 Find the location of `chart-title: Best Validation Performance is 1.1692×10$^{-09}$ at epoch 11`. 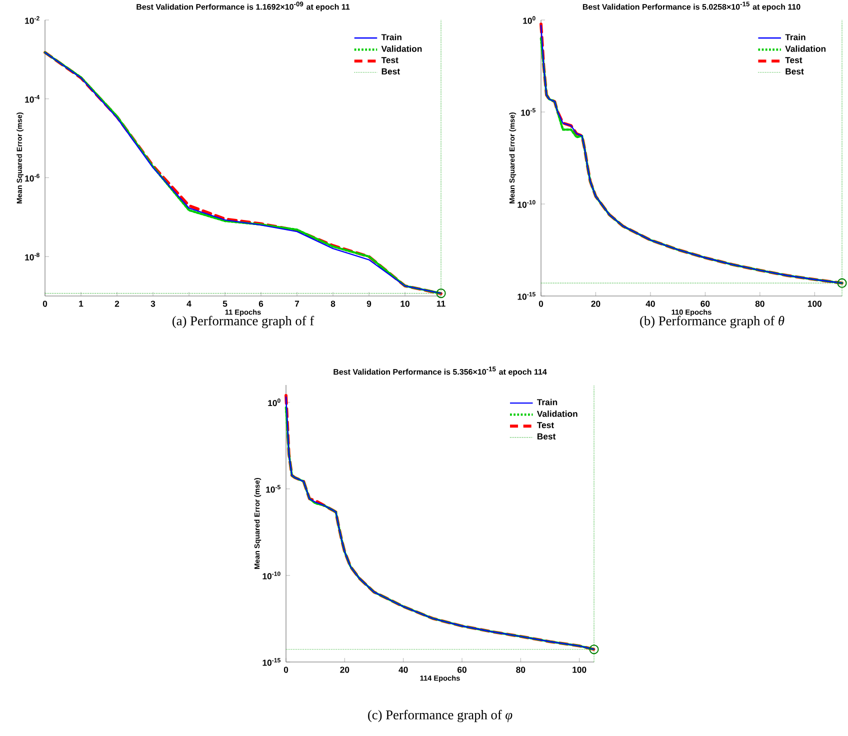

chart-title: Best Validation Performance is 1.1692×10$^{-09}$ at epoch 11 is located at coordinates (243, 7).